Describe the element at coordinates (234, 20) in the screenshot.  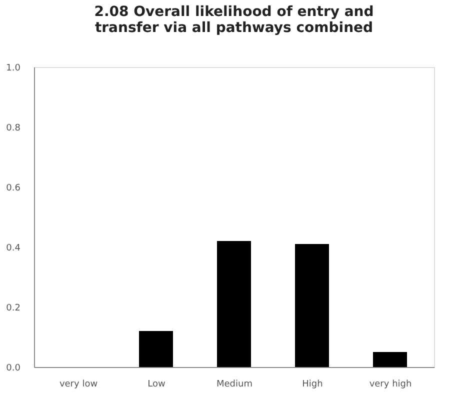
I see `chart-title: 2.08 Overall likelihood of entry and transfer via all pathways combined` at that location.